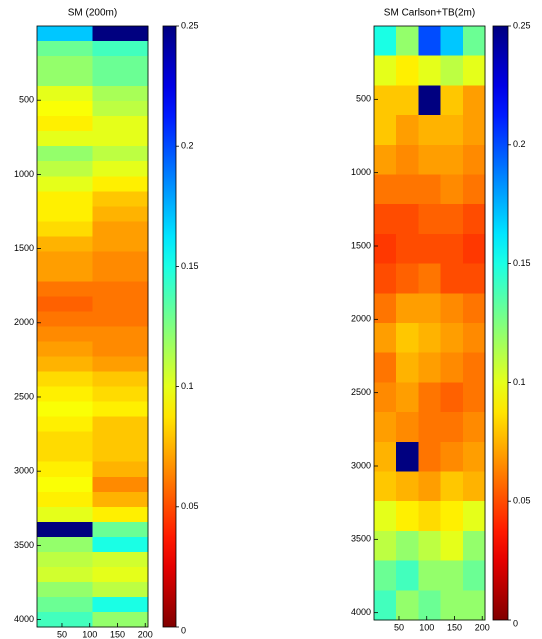  What do you see at coordinates (522, 501) in the screenshot?
I see `colorbar-tick-label: 0.05` at bounding box center [522, 501].